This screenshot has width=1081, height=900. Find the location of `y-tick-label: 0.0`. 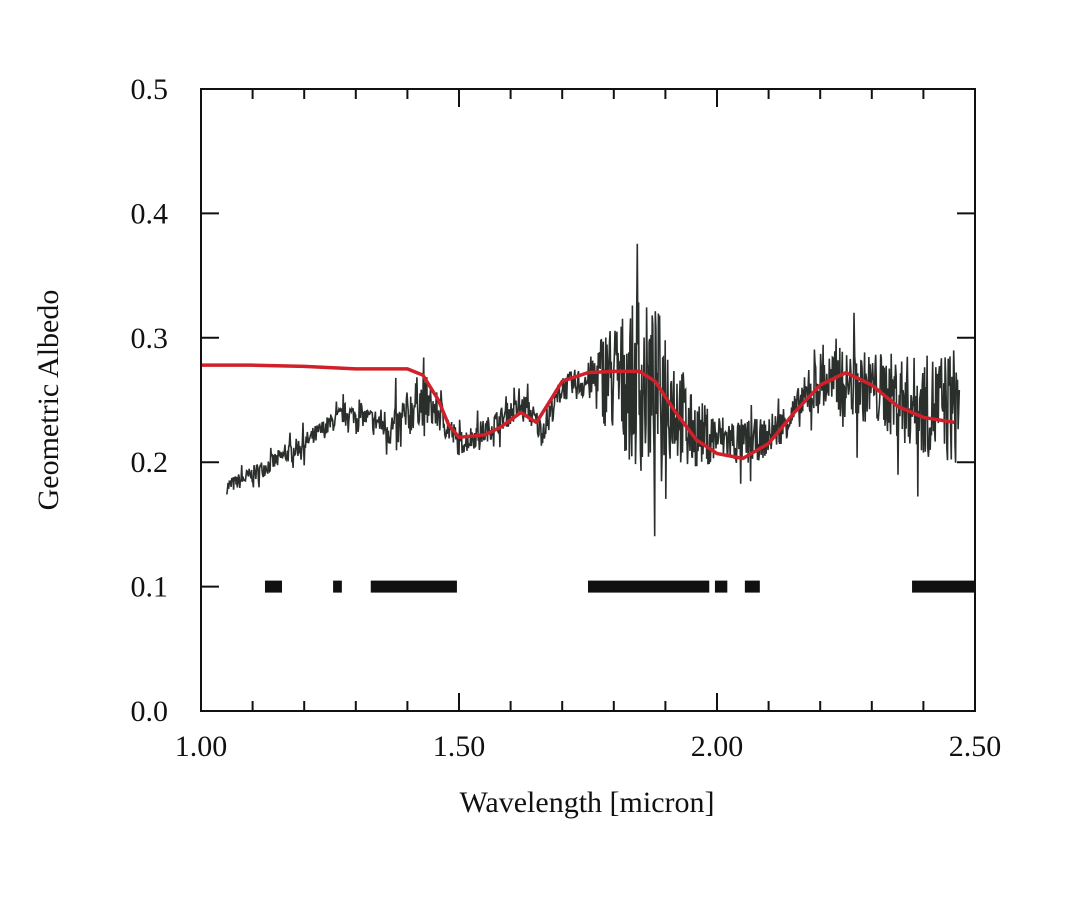

y-tick-label: 0.0 is located at coordinates (150, 711).